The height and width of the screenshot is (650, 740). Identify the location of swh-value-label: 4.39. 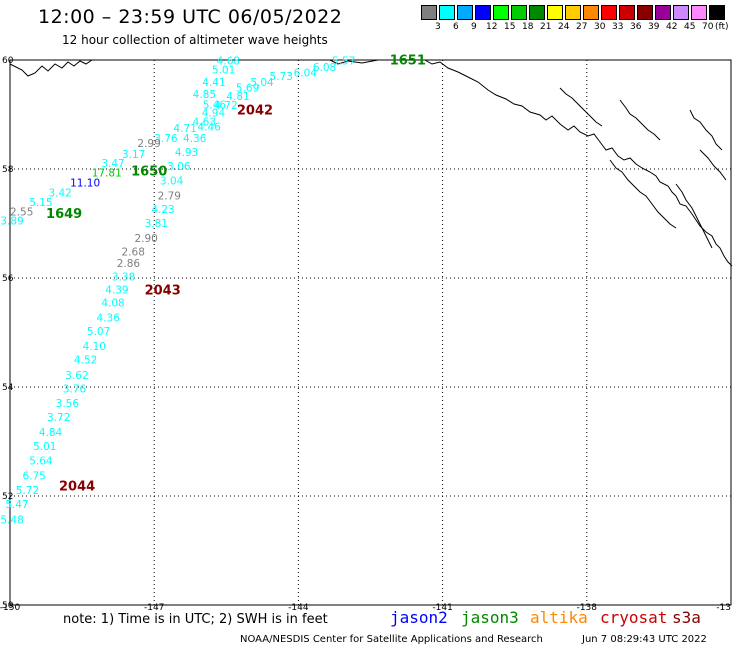
(116, 290).